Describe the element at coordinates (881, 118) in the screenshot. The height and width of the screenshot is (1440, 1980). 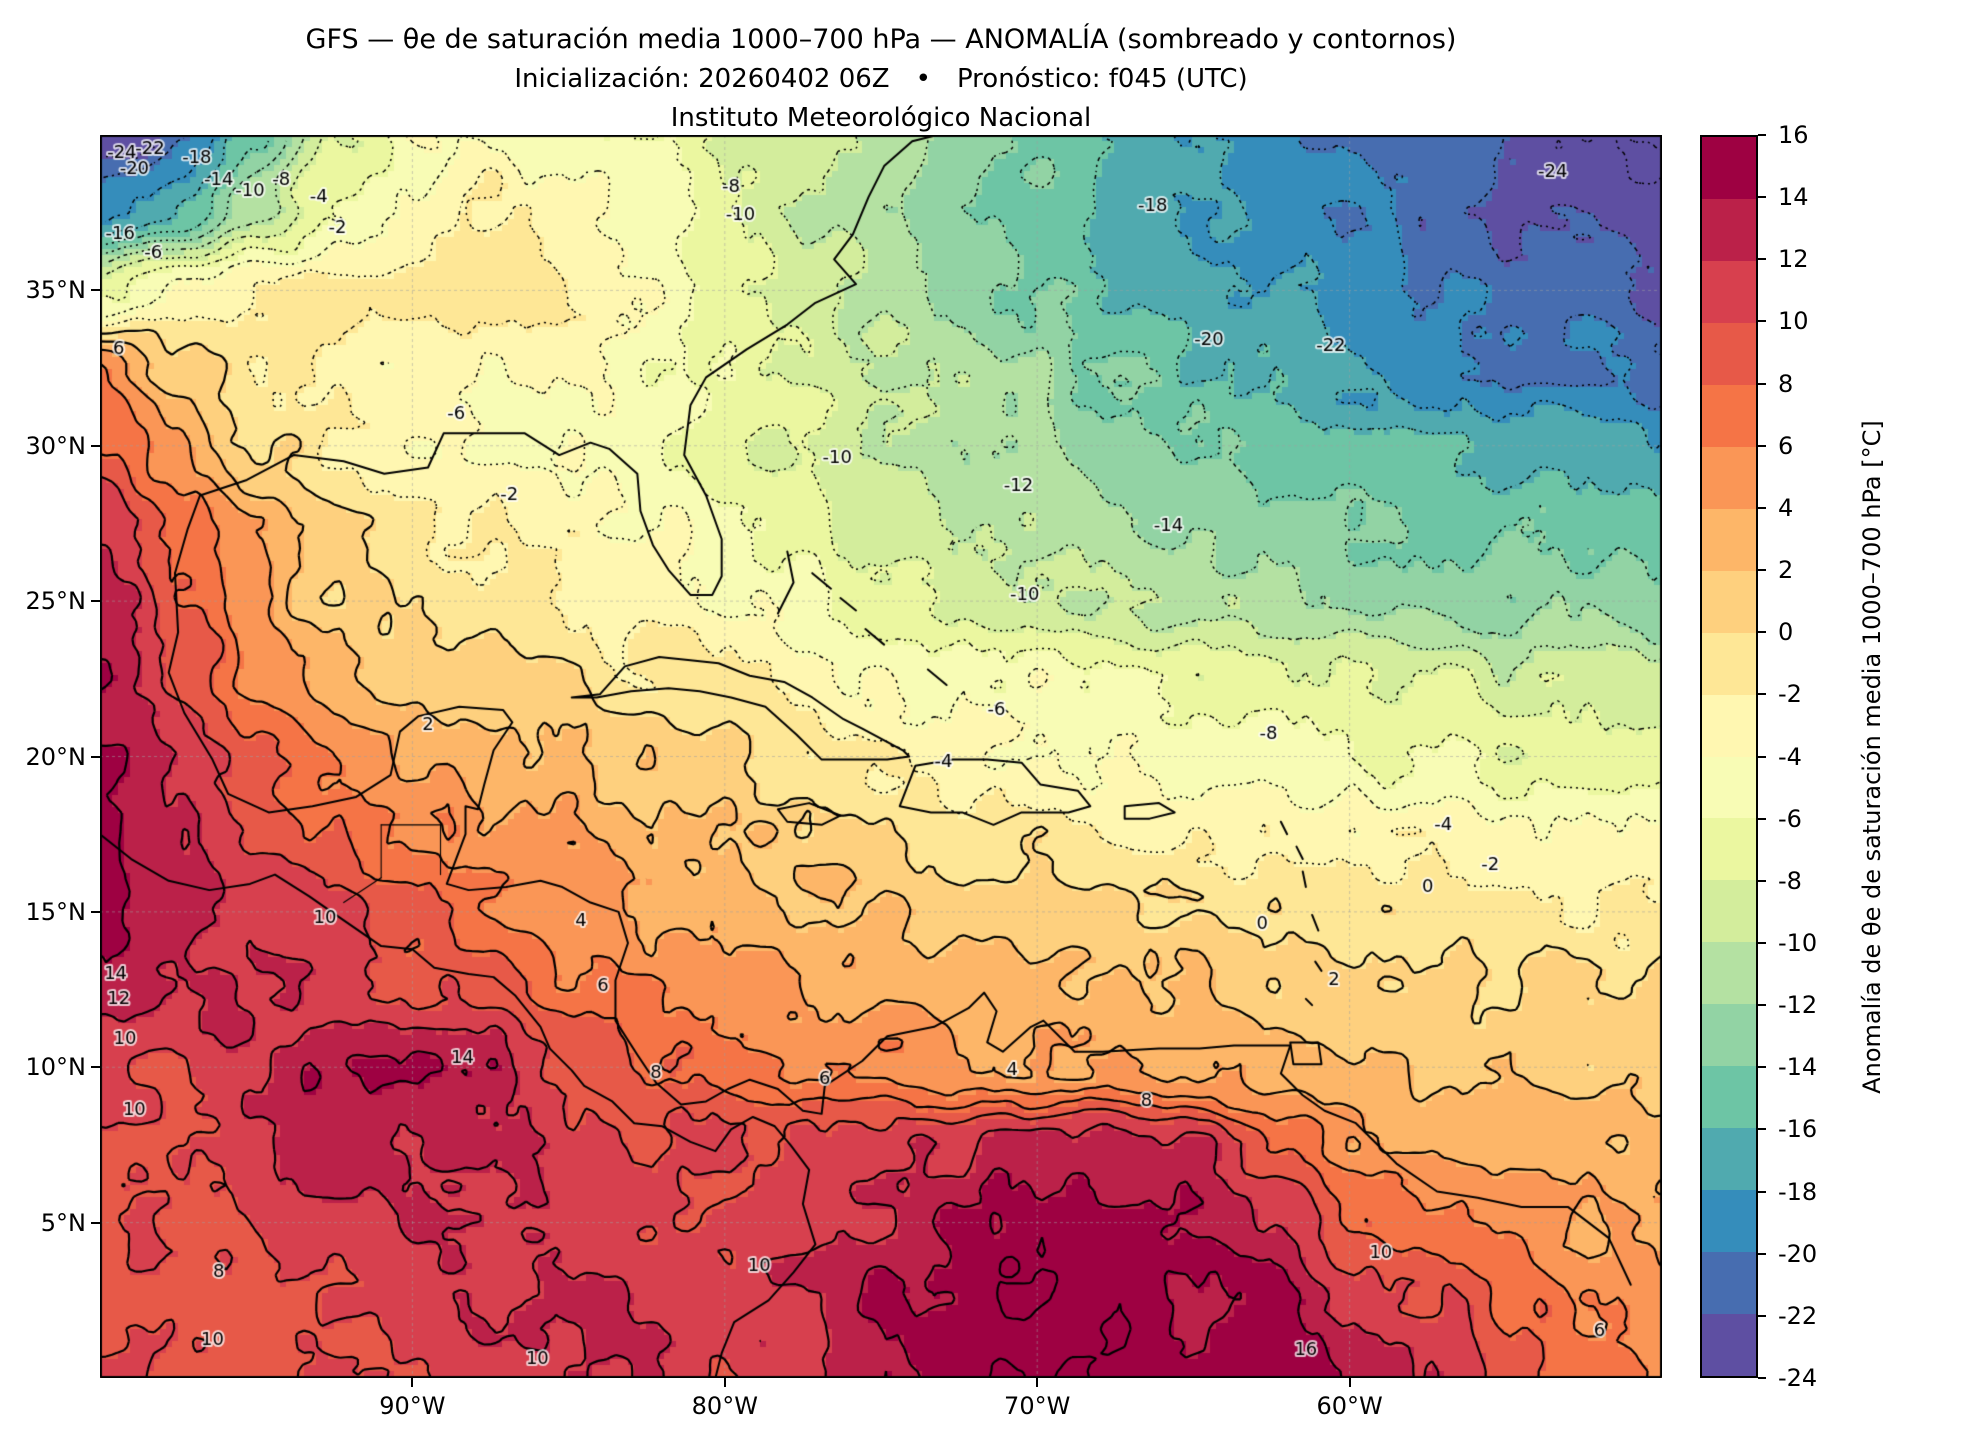
I see `chart-institution: Instituto Meteorológico Nacional` at that location.